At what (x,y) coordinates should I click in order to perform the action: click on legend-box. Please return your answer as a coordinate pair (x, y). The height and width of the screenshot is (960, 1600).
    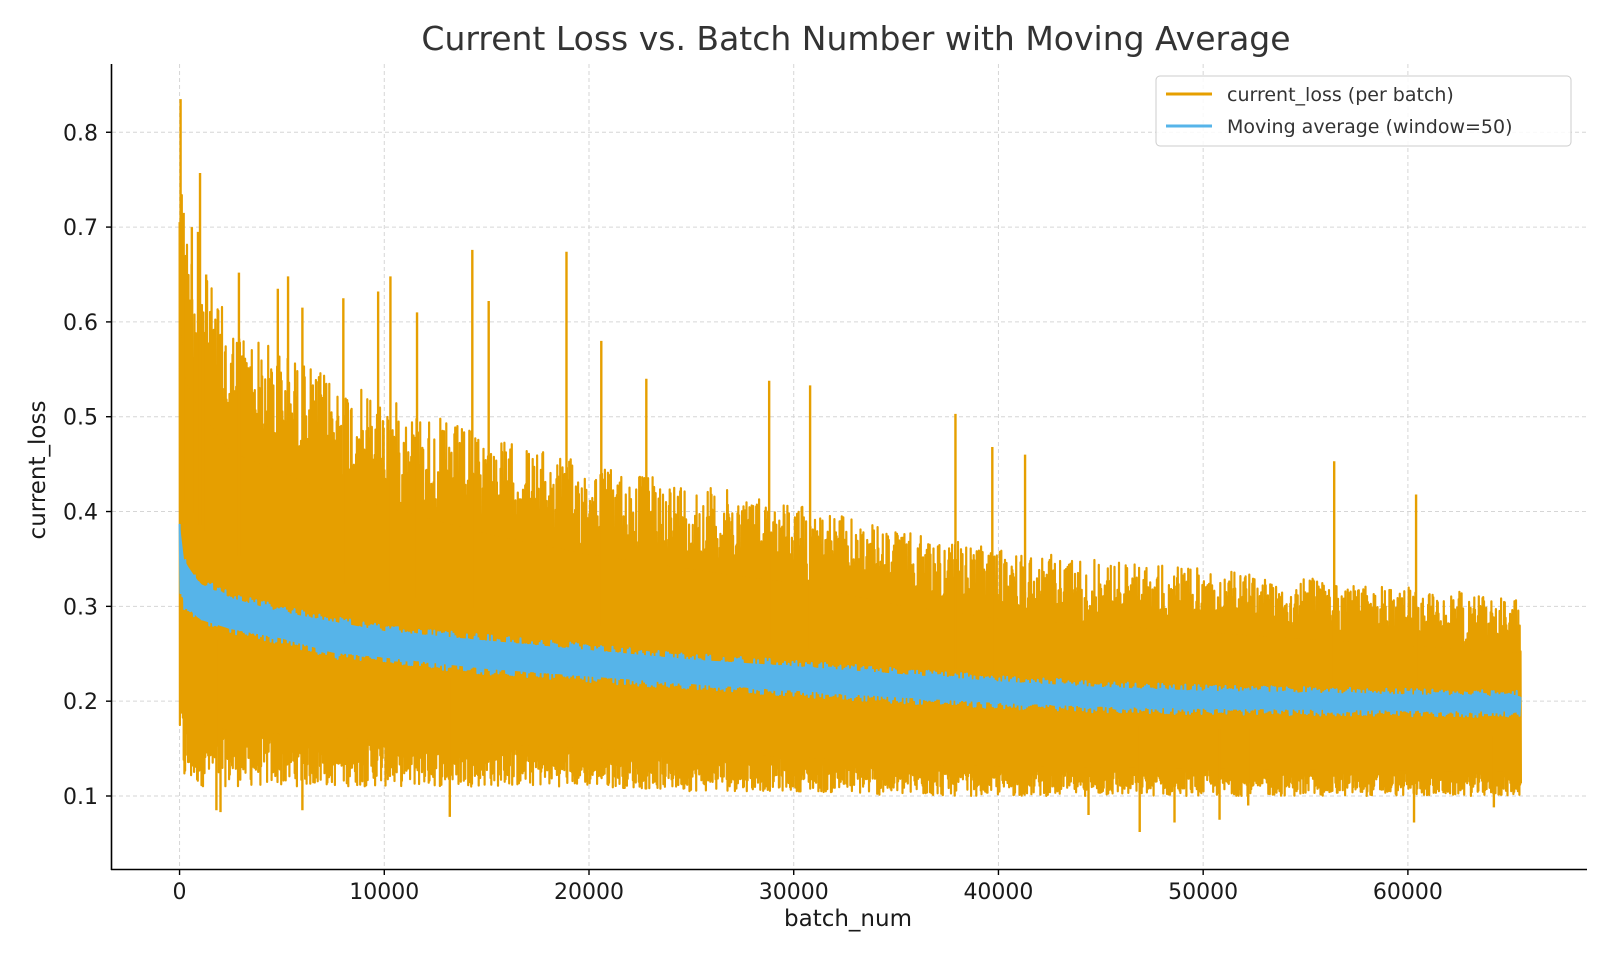
    Looking at the image, I should click on (1363, 111).